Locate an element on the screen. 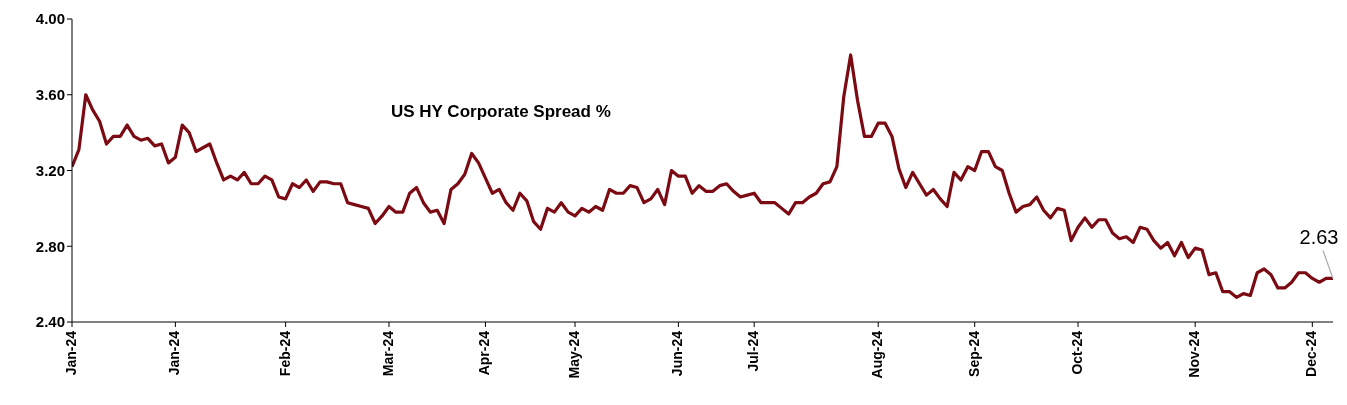  x-tick-label: Jul-24 is located at coordinates (753, 351).